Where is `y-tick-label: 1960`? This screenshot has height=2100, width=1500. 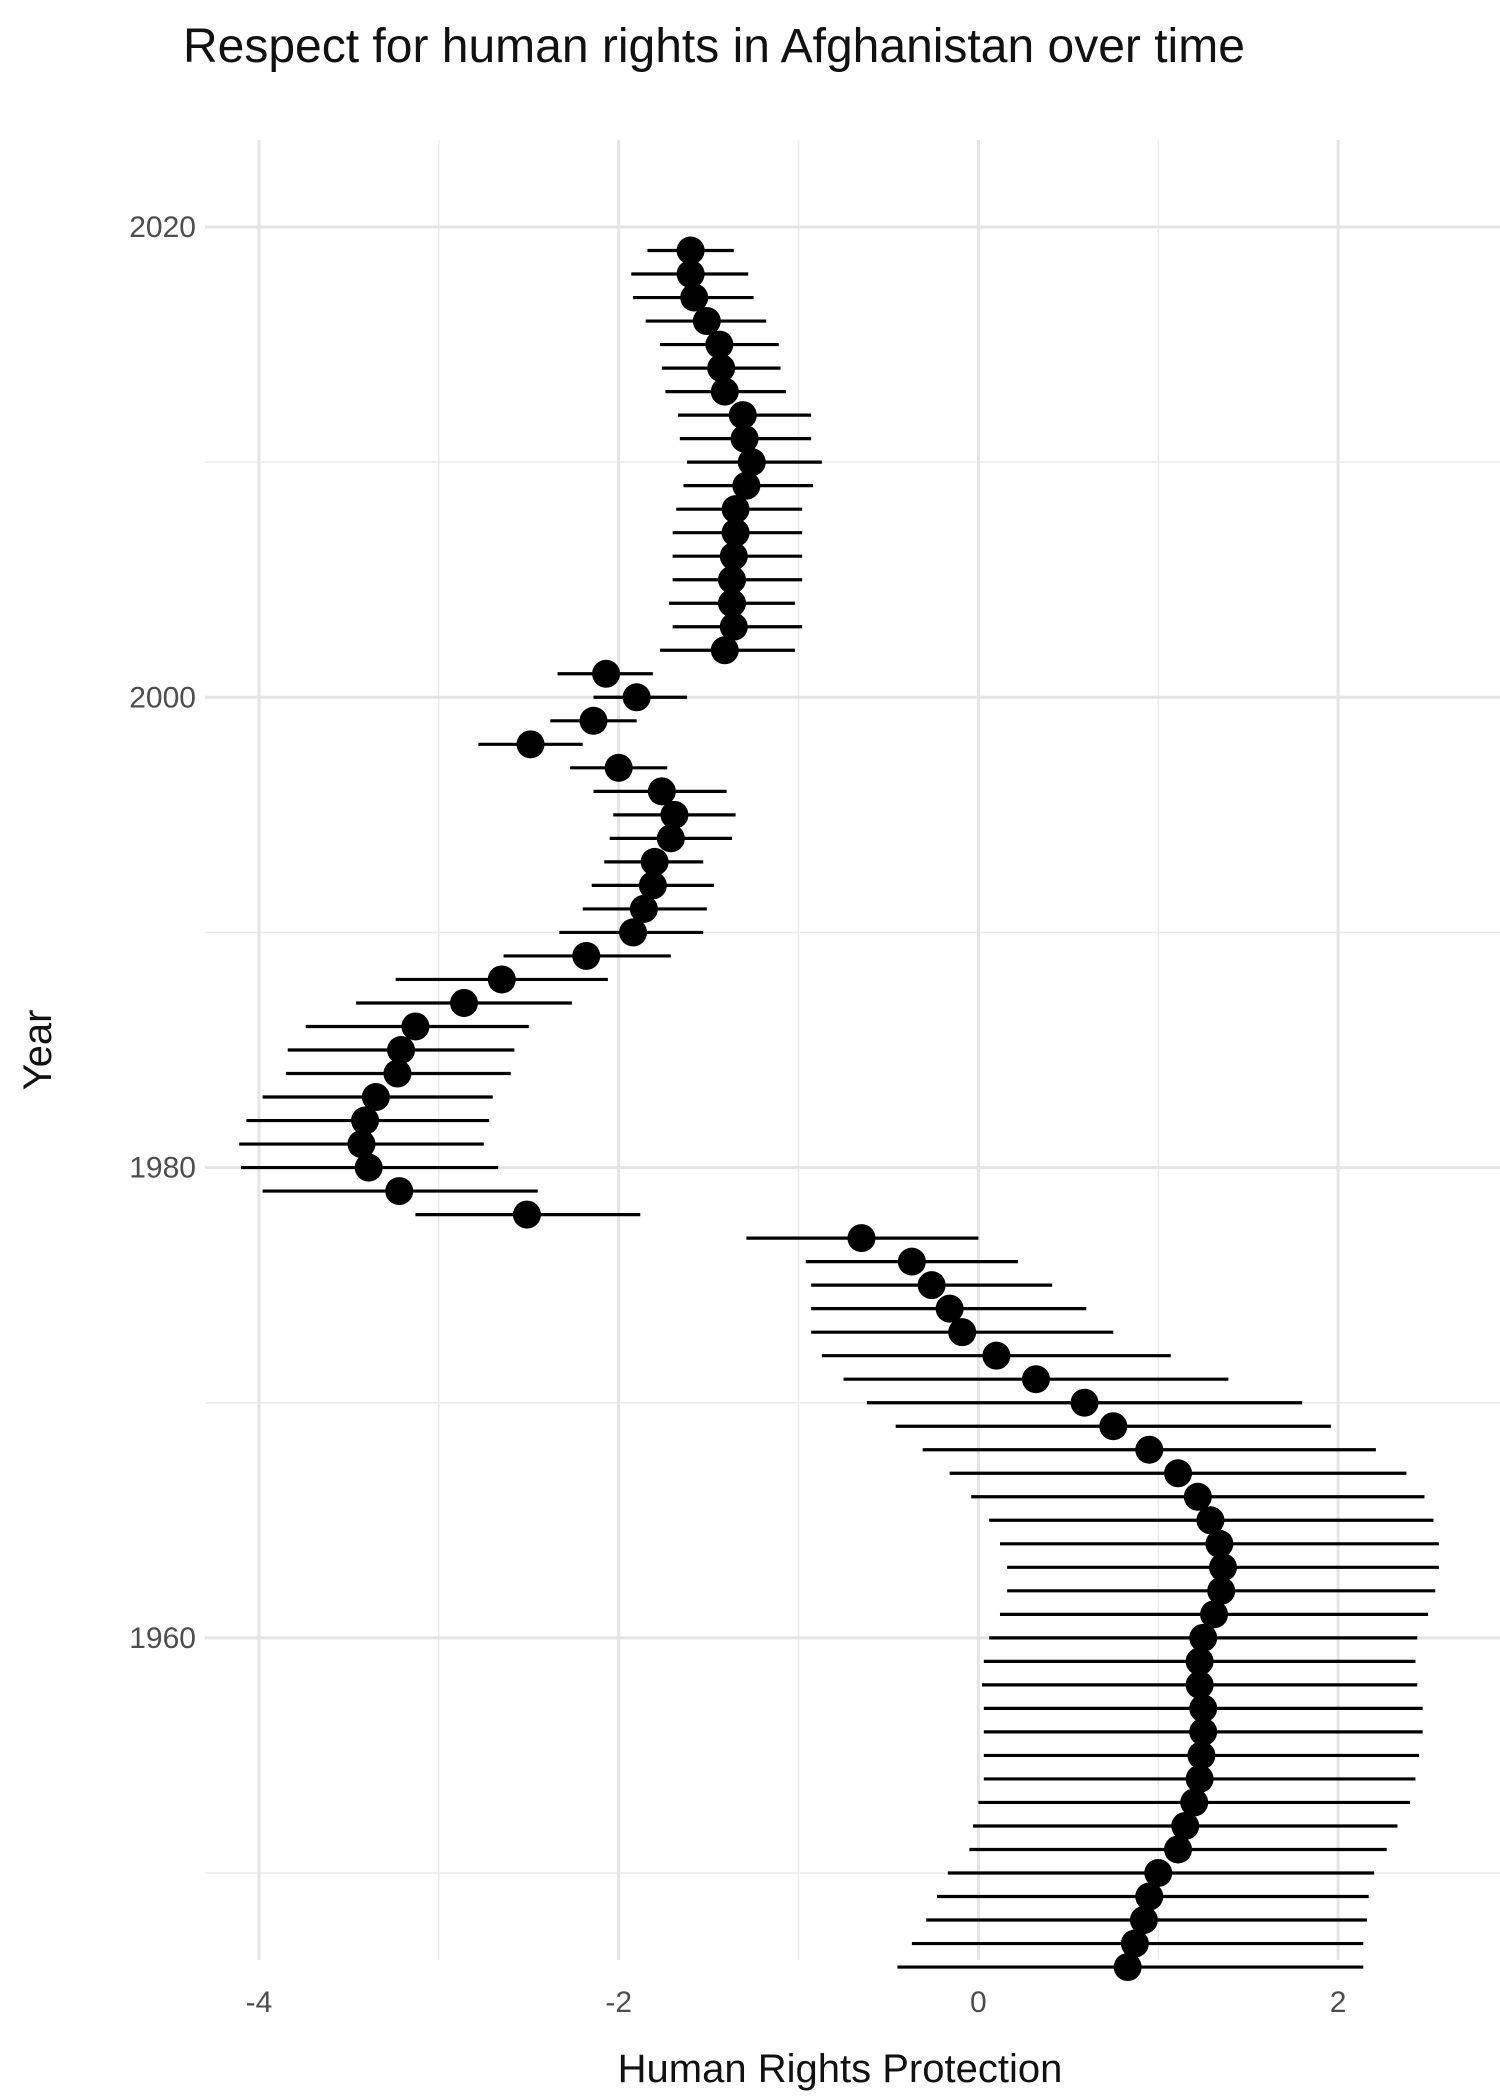 y-tick-label: 1960 is located at coordinates (162, 1638).